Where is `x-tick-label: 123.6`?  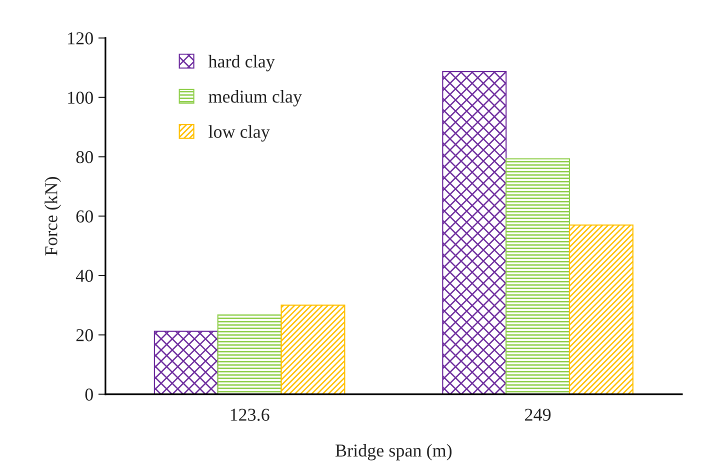 x-tick-label: 123.6 is located at coordinates (250, 414).